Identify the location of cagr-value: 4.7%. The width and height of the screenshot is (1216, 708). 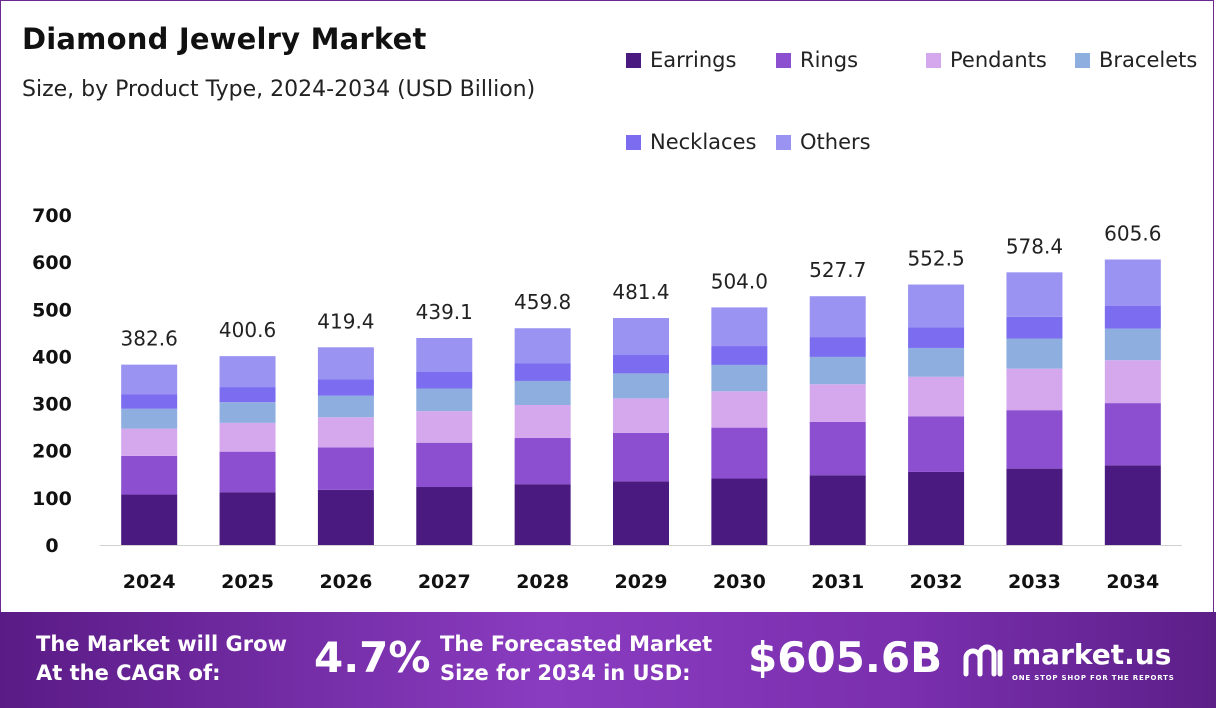
(372, 657).